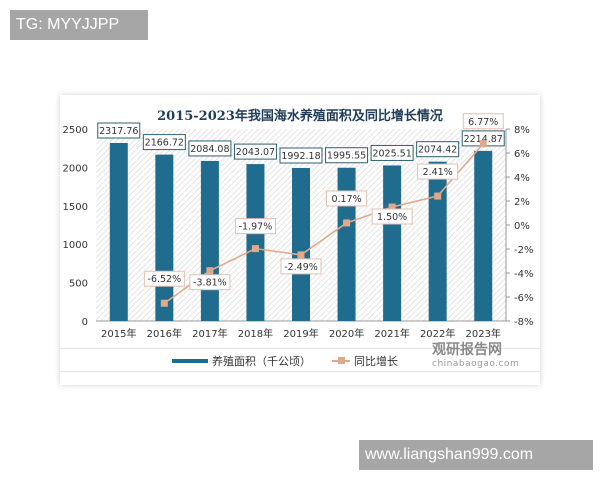 The height and width of the screenshot is (480, 600). What do you see at coordinates (75, 245) in the screenshot?
I see `svg-text: 1000` at bounding box center [75, 245].